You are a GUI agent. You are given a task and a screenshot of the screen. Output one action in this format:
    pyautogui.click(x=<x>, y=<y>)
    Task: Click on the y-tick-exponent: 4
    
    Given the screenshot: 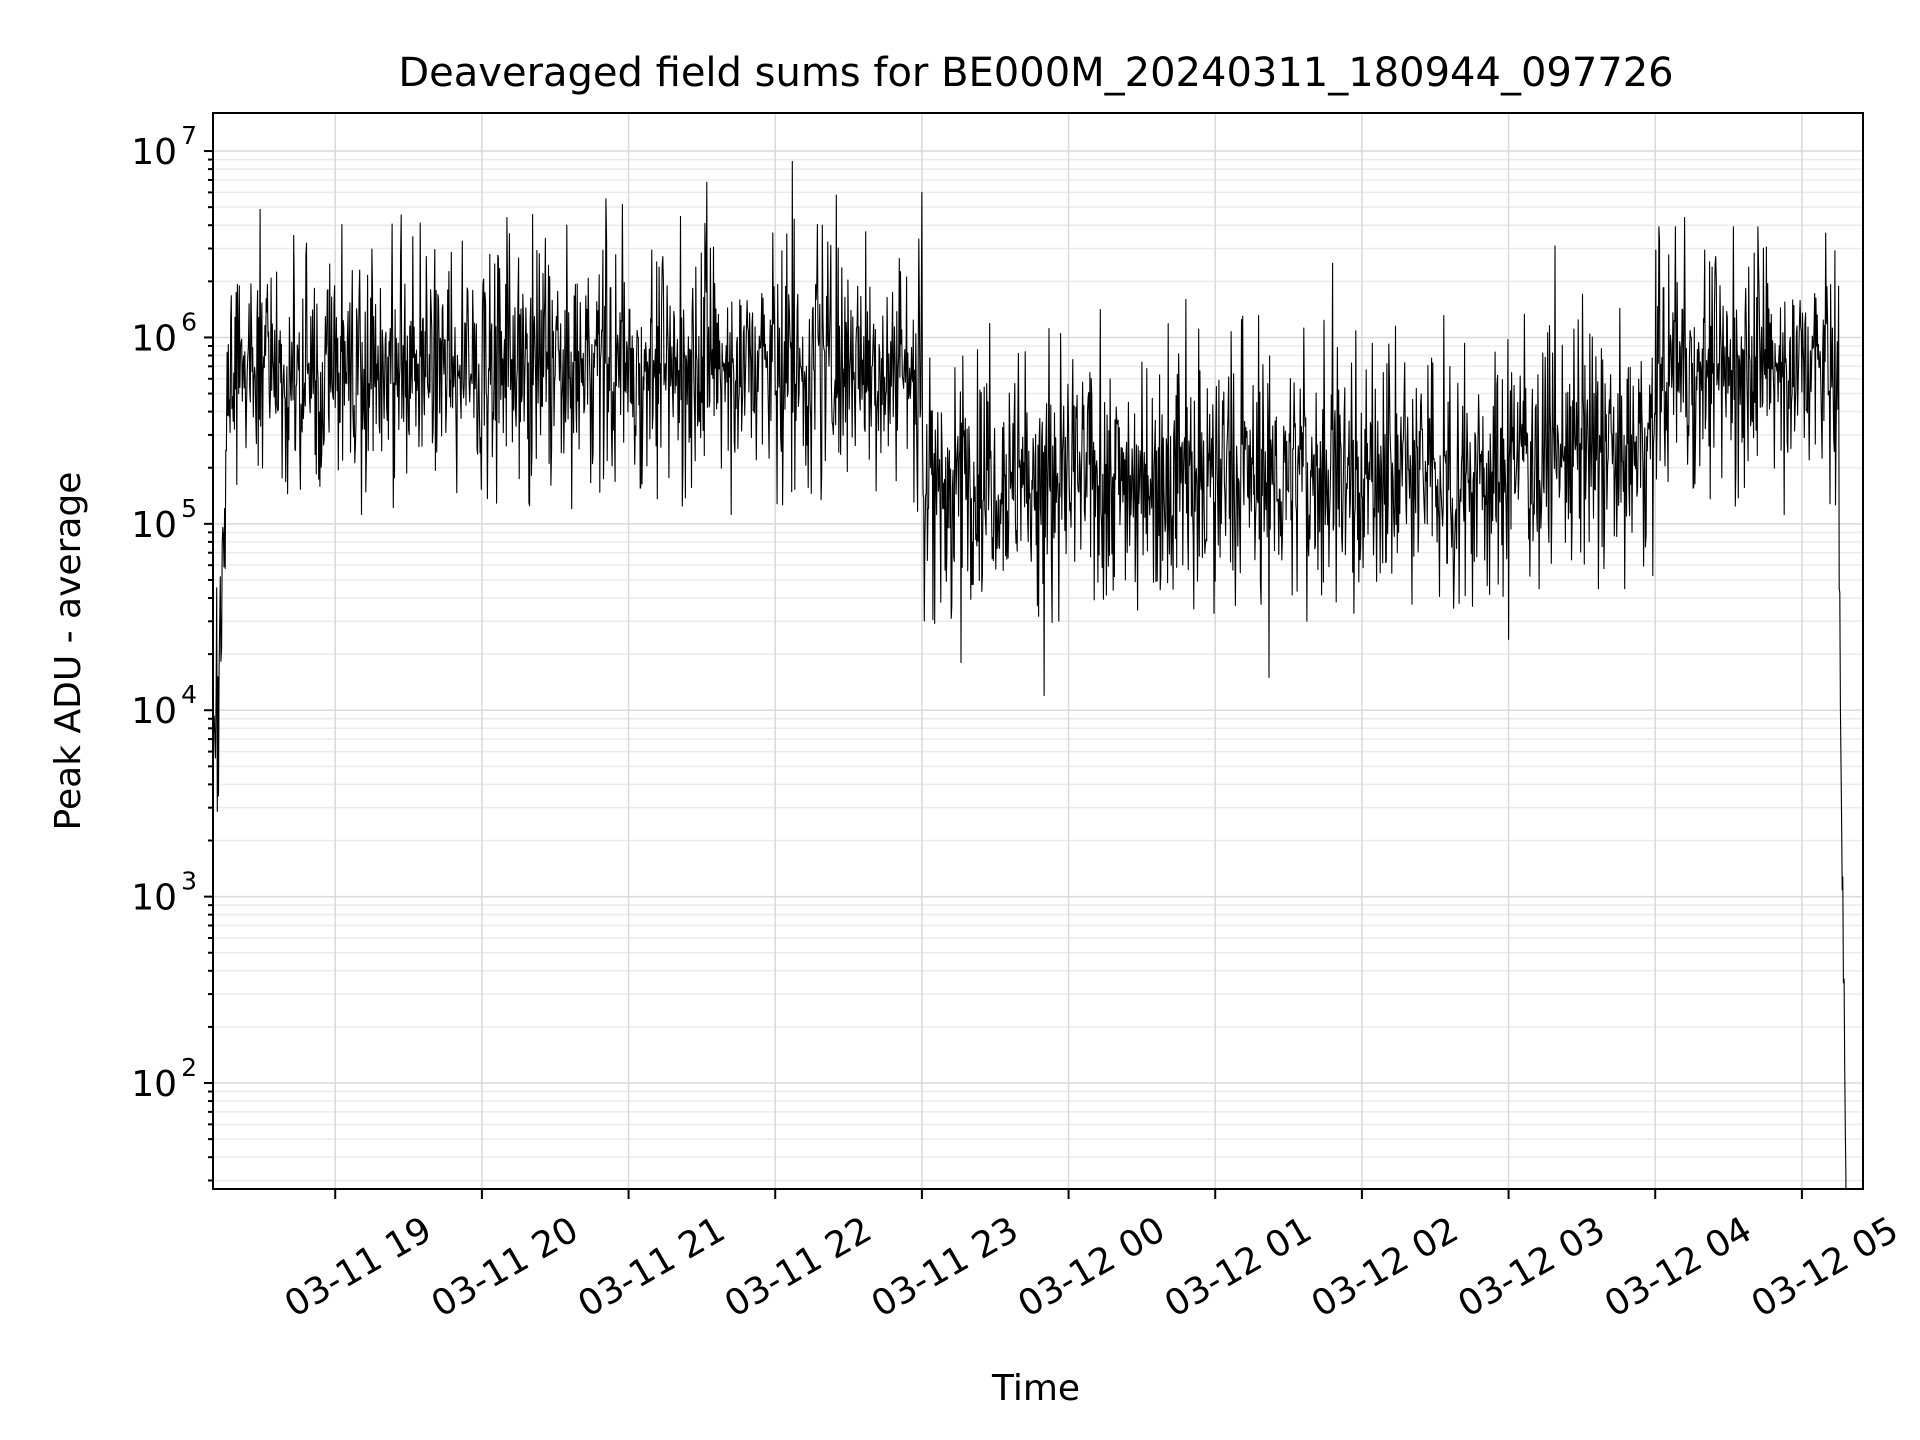 What is the action you would take?
    pyautogui.click(x=189, y=694)
    